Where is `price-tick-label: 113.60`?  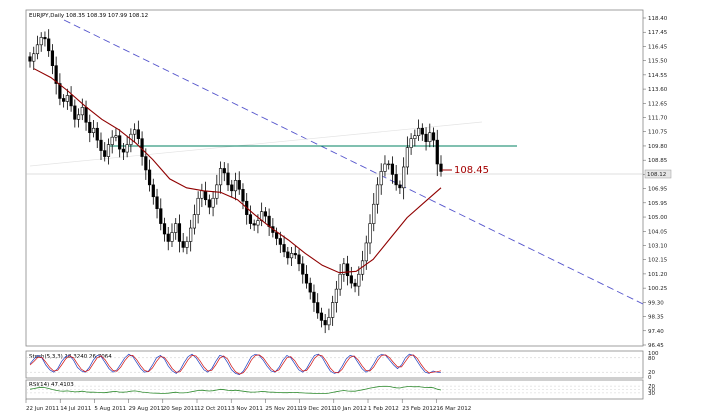 price-tick-label: 113.60 is located at coordinates (658, 90).